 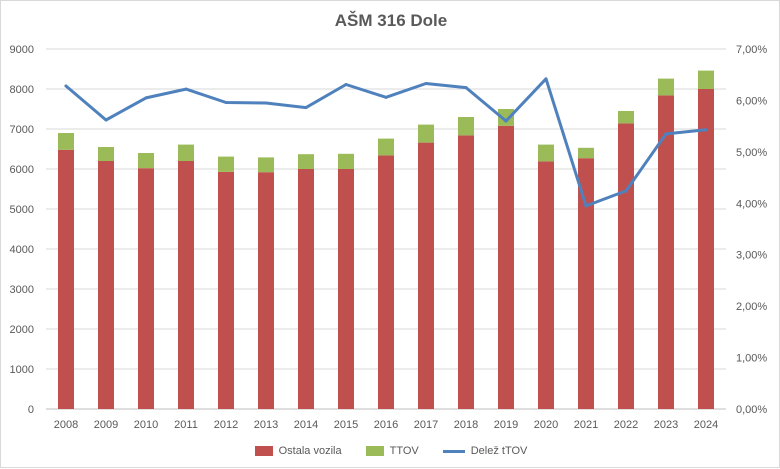 What do you see at coordinates (586, 425) in the screenshot?
I see `x-tick-label: 2021` at bounding box center [586, 425].